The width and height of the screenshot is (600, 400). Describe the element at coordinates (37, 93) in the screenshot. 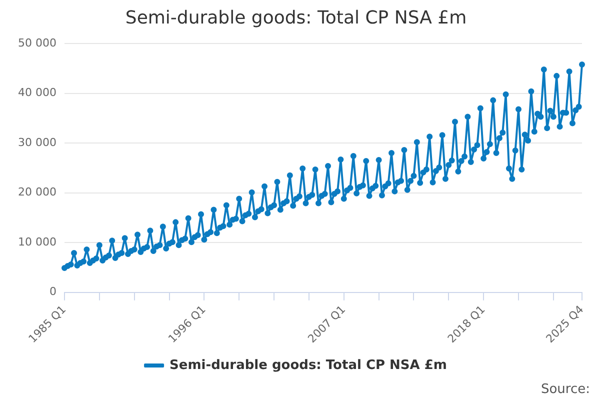

I see `y-tick-label: 40 000` at that location.